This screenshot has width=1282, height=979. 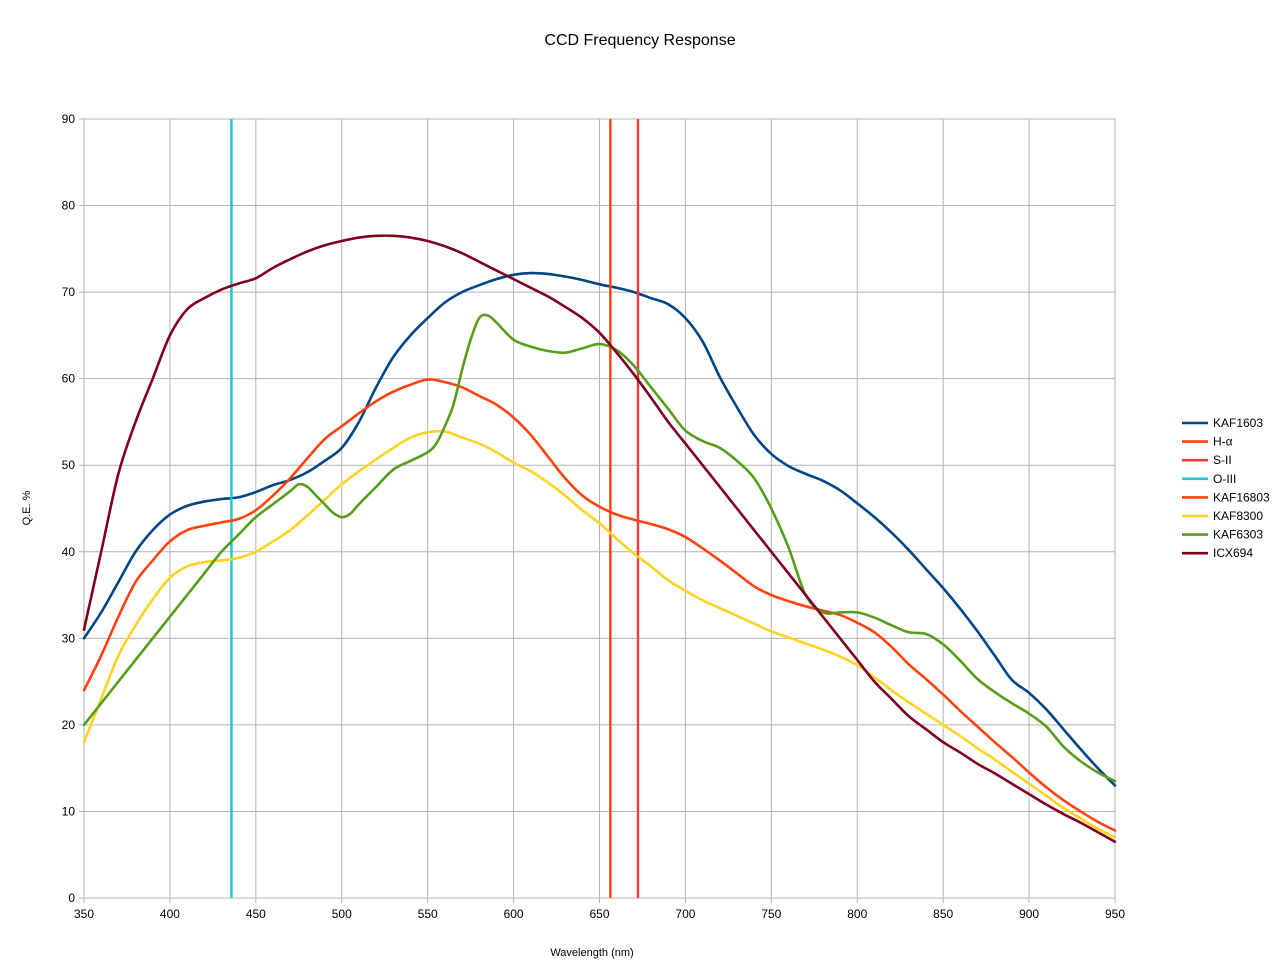 I want to click on x-tick-label: 450, so click(x=256, y=914).